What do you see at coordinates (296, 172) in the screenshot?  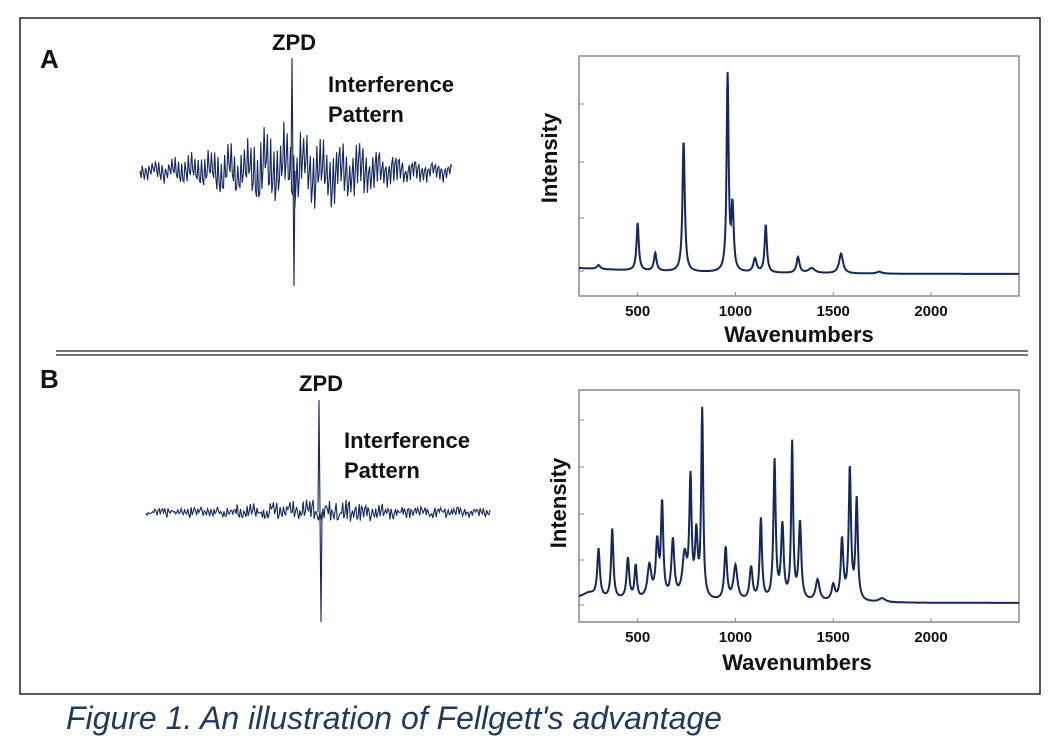 I see `panel-a-interferogram-trace` at bounding box center [296, 172].